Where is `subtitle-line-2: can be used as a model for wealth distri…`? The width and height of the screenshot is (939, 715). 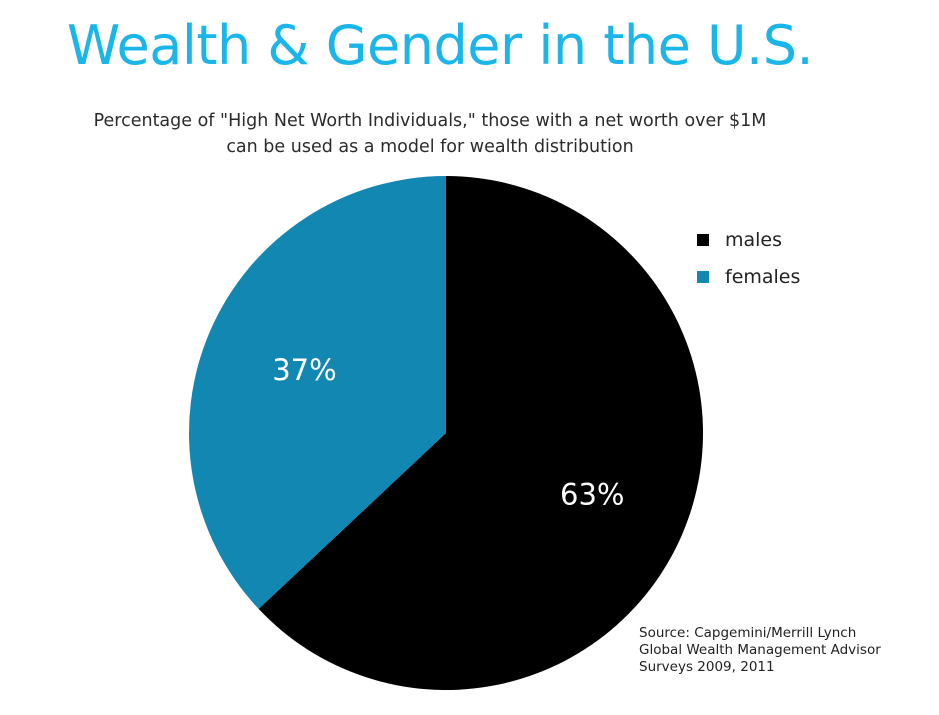
subtitle-line-2: can be used as a model for wealth distri… is located at coordinates (430, 147).